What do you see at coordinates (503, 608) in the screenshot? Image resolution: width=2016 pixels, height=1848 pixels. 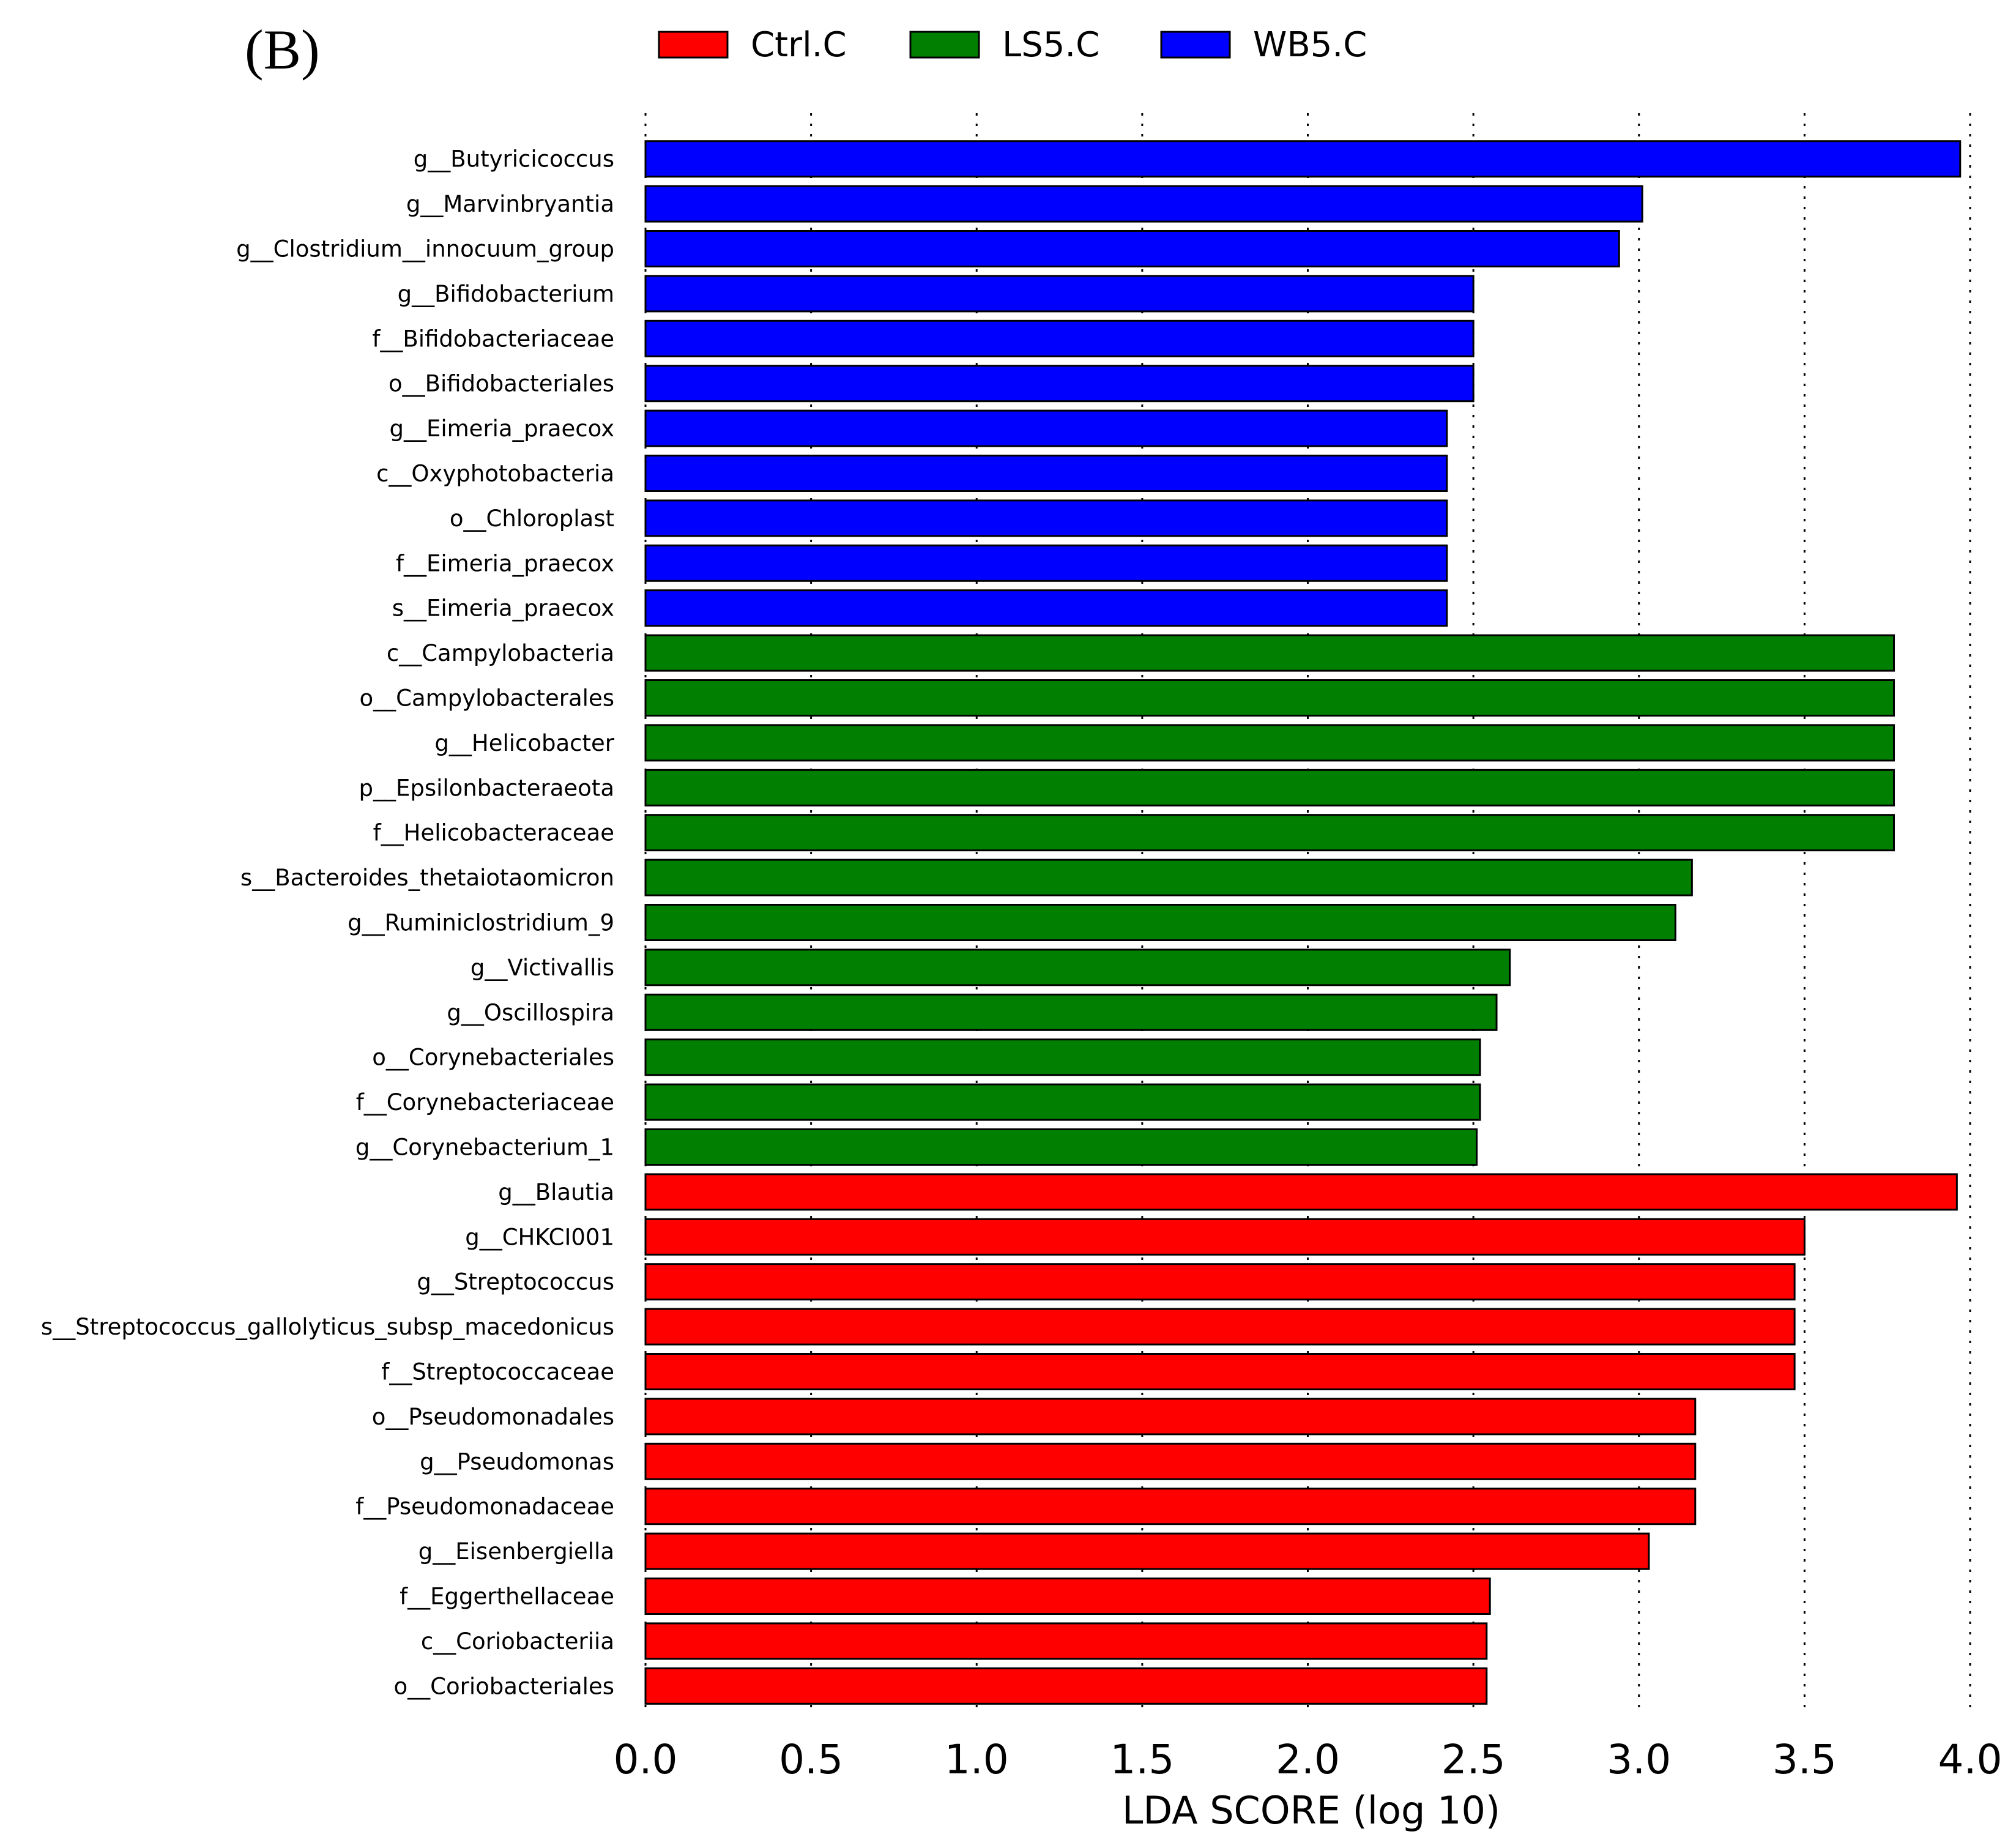 I see `category-label-s-eimeria-praecox: s__Eimeria_praecox` at bounding box center [503, 608].